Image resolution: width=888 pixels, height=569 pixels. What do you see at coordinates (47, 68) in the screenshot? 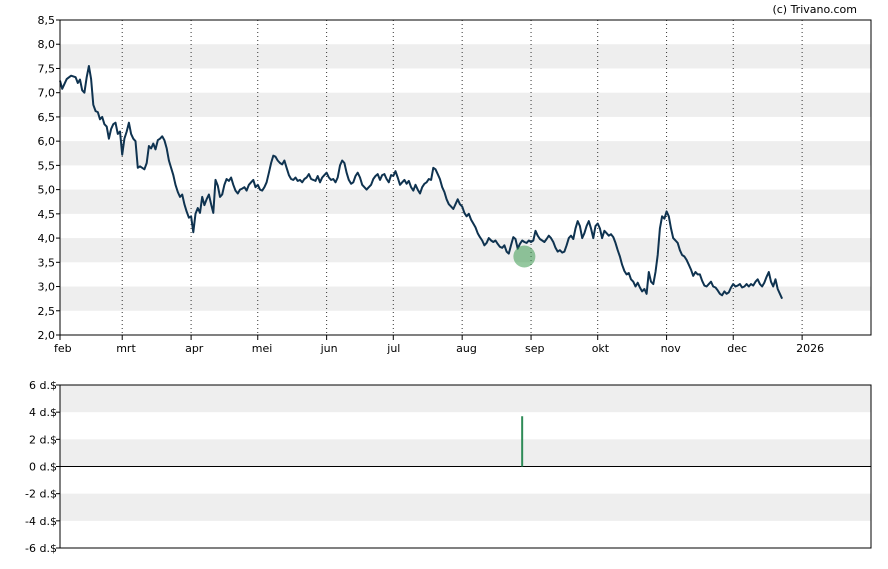
I see `y-tick-label: 7,5` at bounding box center [47, 68].